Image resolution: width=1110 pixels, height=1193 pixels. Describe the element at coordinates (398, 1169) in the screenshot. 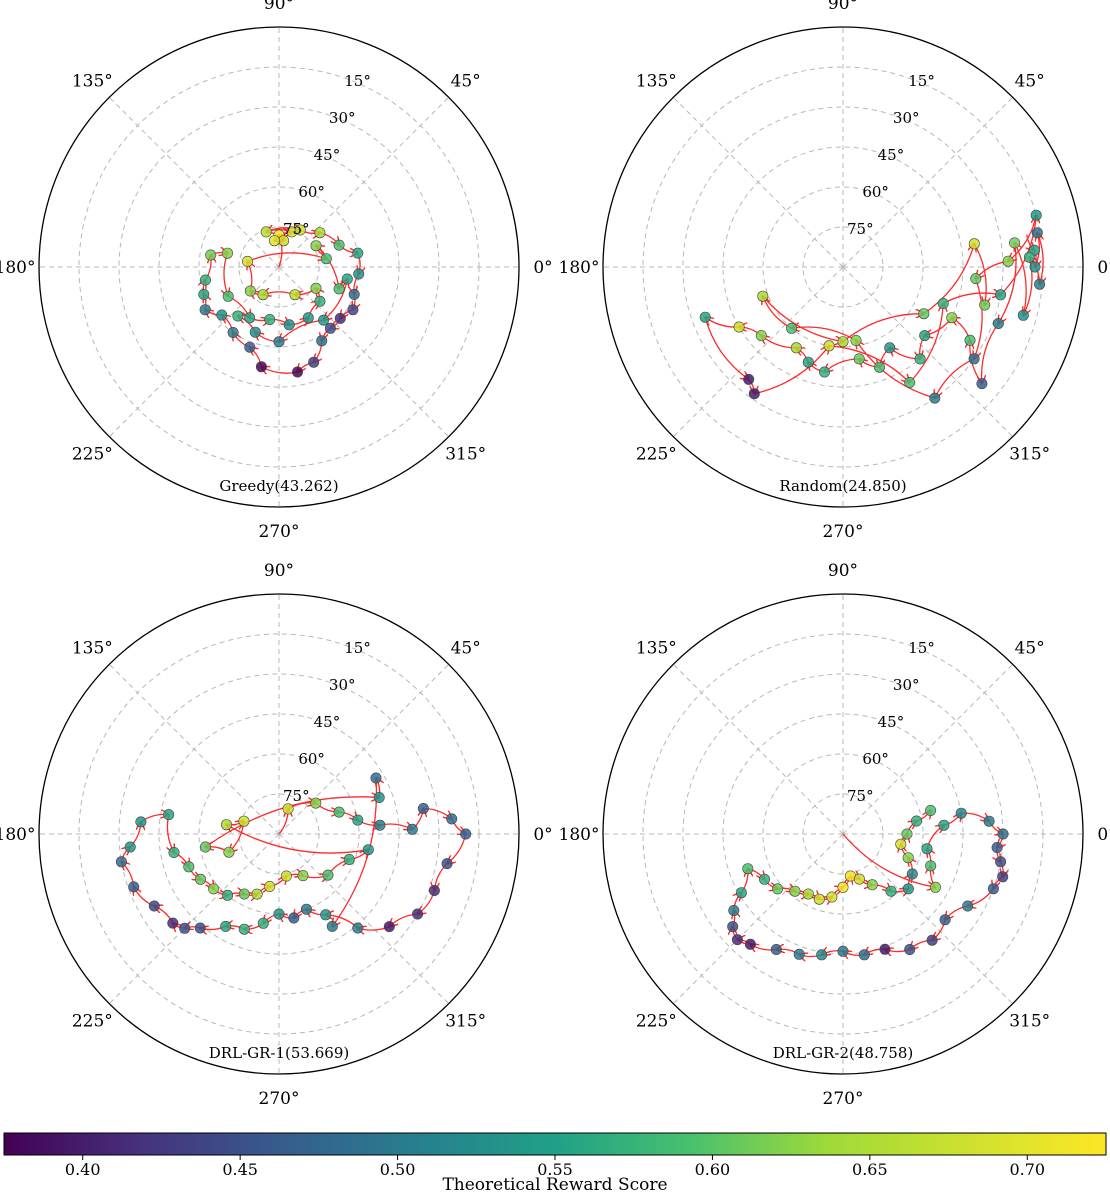

I see `colorbar-tick-label: 0.50` at that location.